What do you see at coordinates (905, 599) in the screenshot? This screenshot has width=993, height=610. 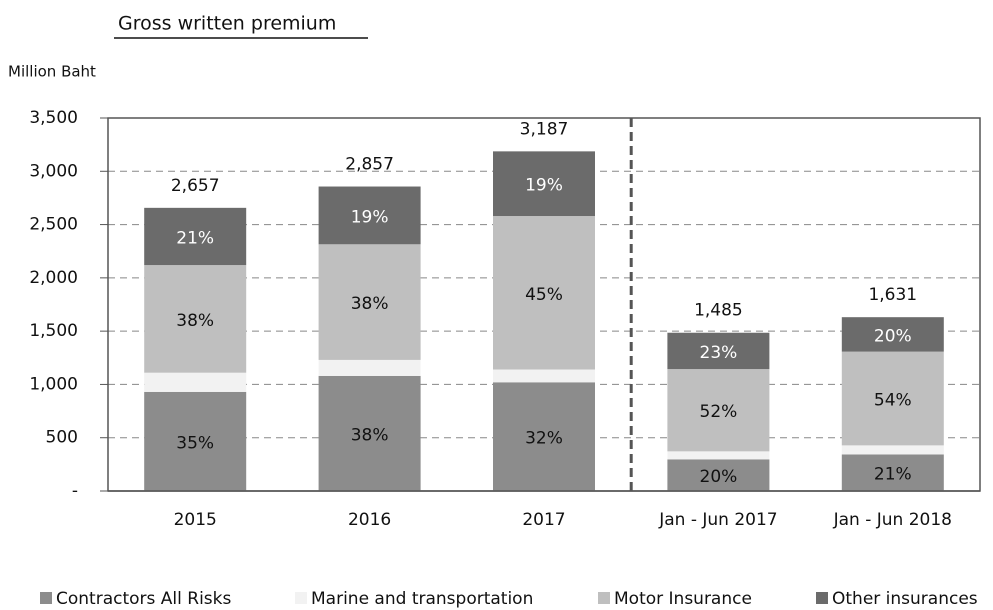 I see `legend-label: Other insurances` at bounding box center [905, 599].